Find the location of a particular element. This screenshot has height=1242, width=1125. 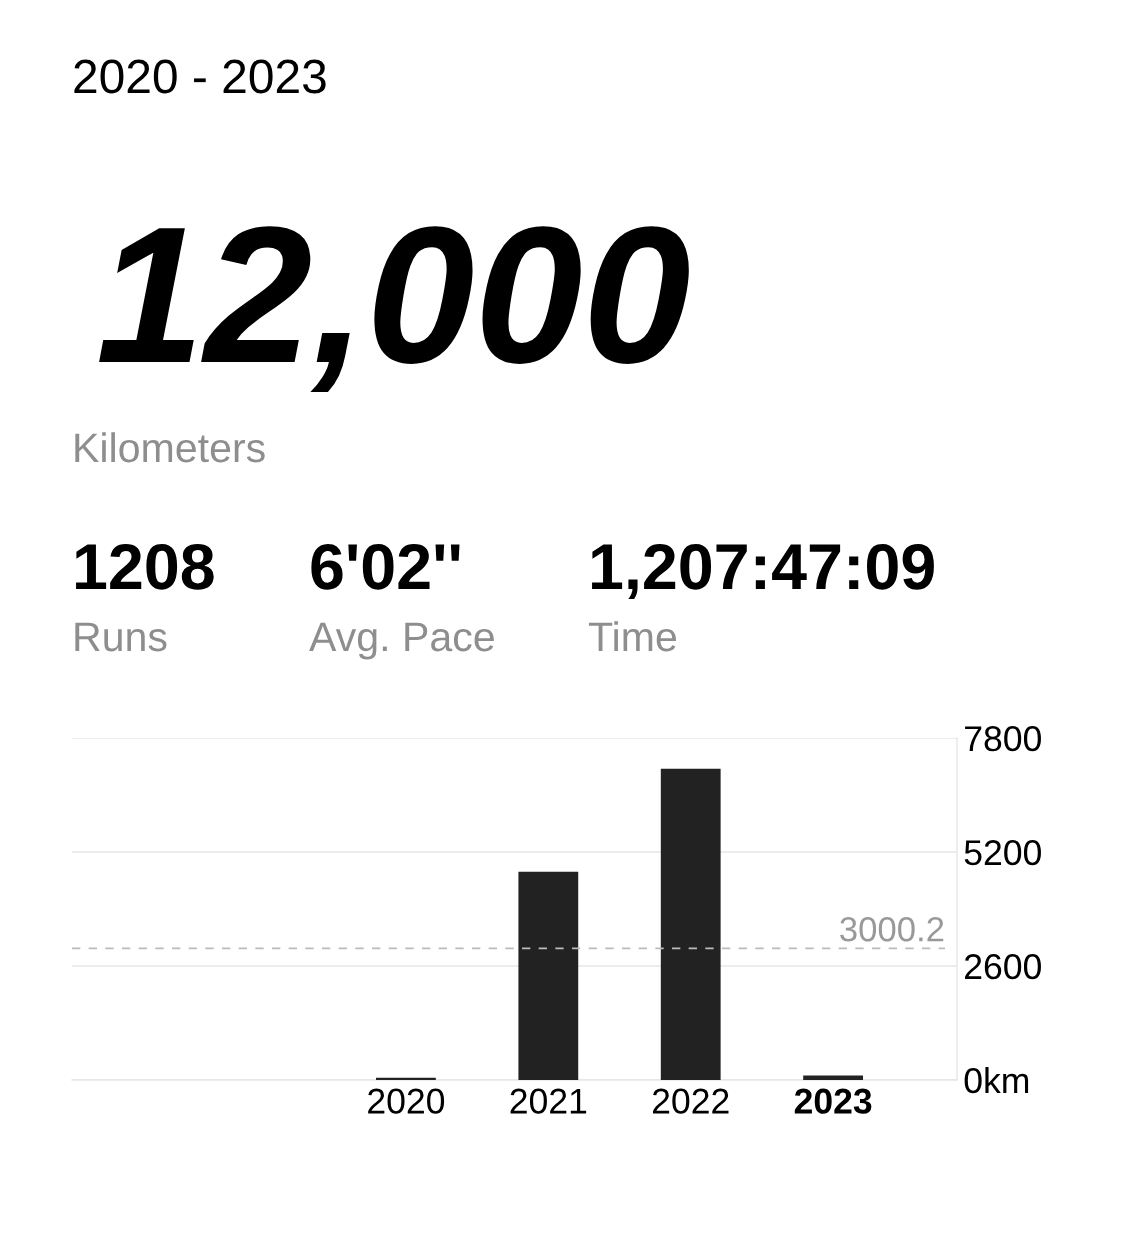

x-tick-label: 2023 is located at coordinates (833, 1101).